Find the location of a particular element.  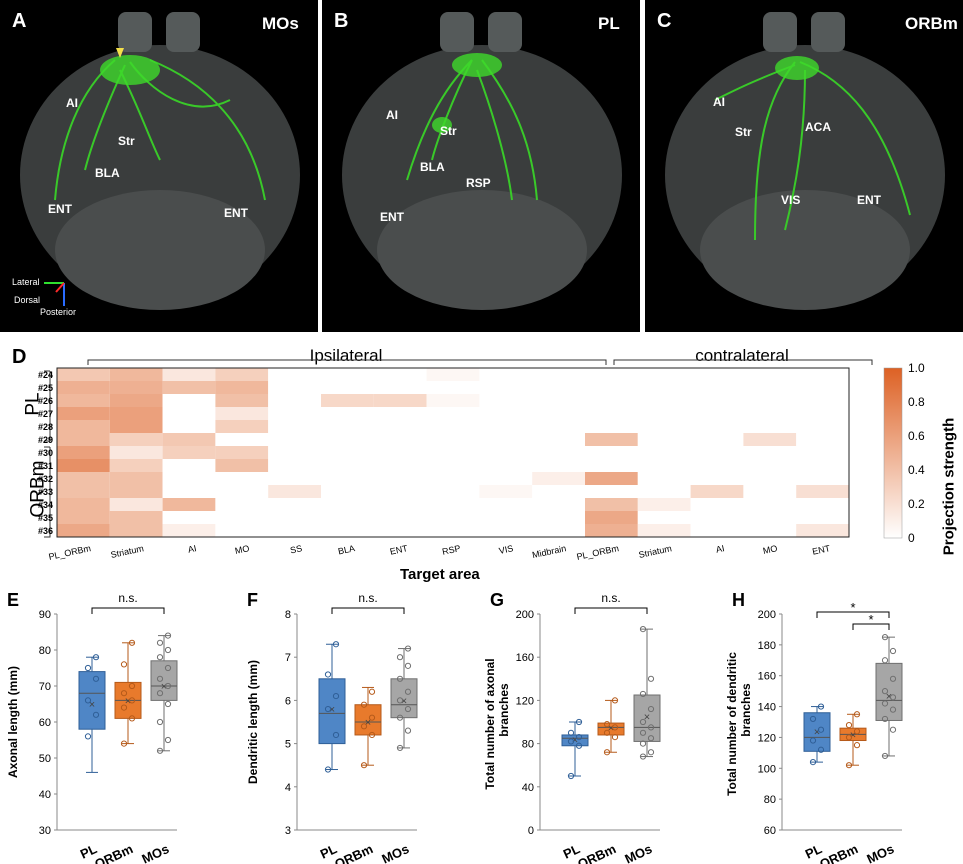

y-tick-label: 5 is located at coordinates (288, 745).